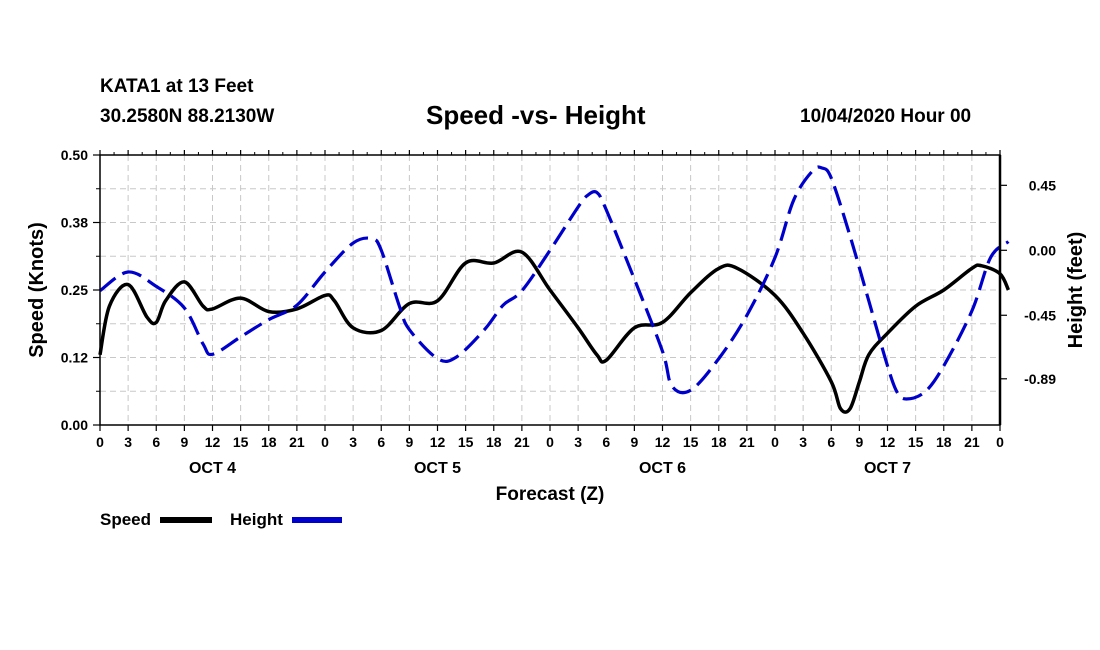 This screenshot has height=650, width=1100. I want to click on legend: Speed Height, so click(221, 519).